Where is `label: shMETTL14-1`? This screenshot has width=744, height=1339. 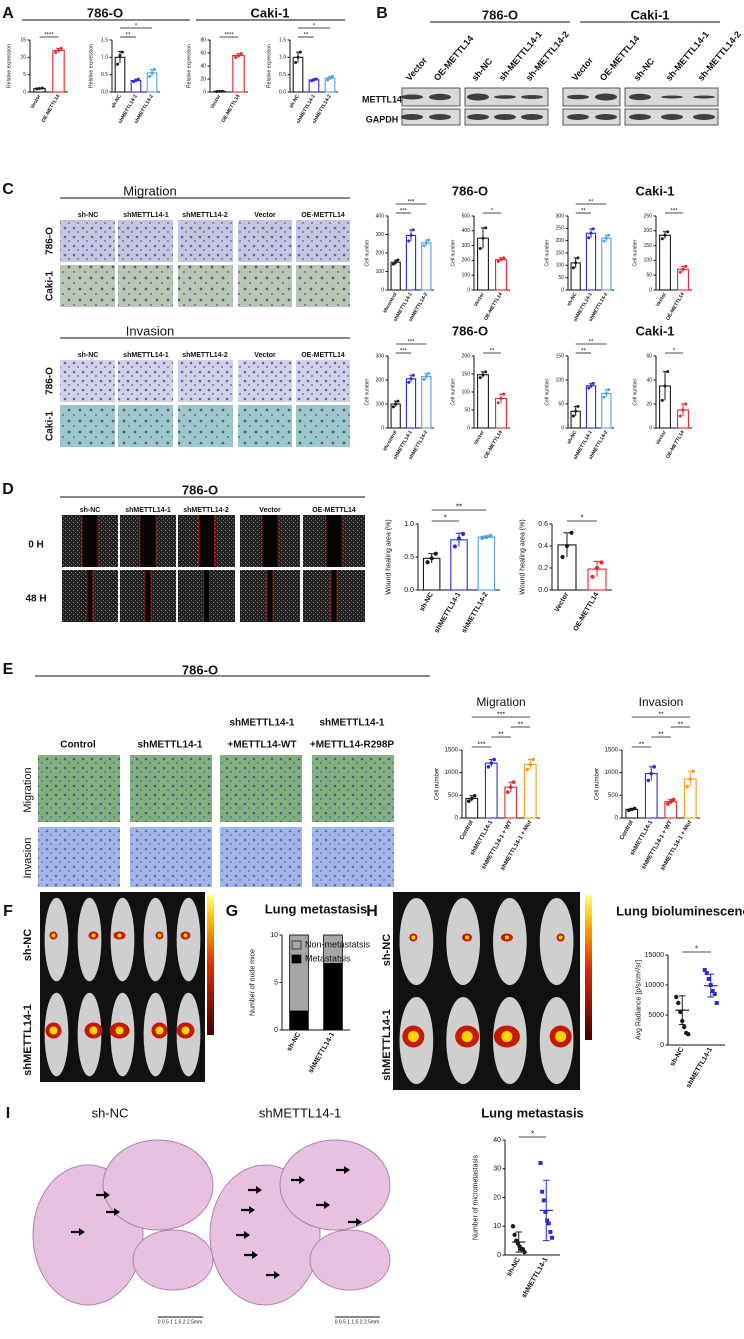
label: shMETTL14-1 is located at coordinates (146, 215).